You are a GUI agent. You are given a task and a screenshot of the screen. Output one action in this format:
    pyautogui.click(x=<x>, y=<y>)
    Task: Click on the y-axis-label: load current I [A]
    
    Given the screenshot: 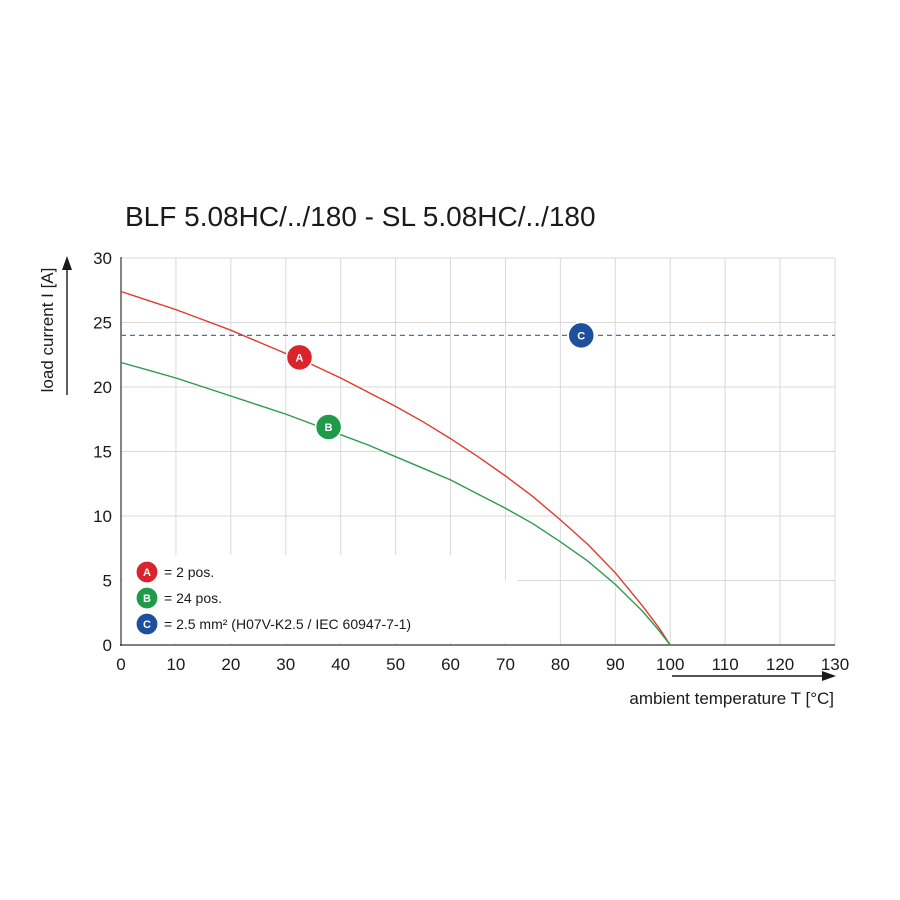 What is the action you would take?
    pyautogui.click(x=47, y=330)
    